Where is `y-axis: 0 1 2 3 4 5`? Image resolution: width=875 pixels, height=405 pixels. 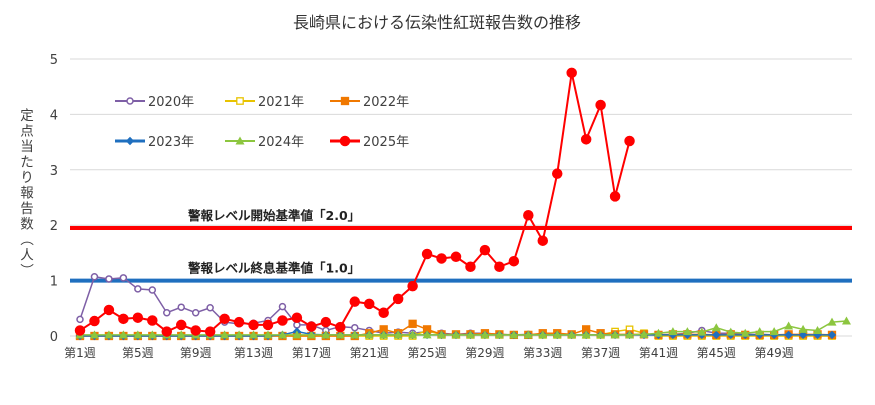
y-axis: 0 1 2 3 4 5 is located at coordinates (54, 199).